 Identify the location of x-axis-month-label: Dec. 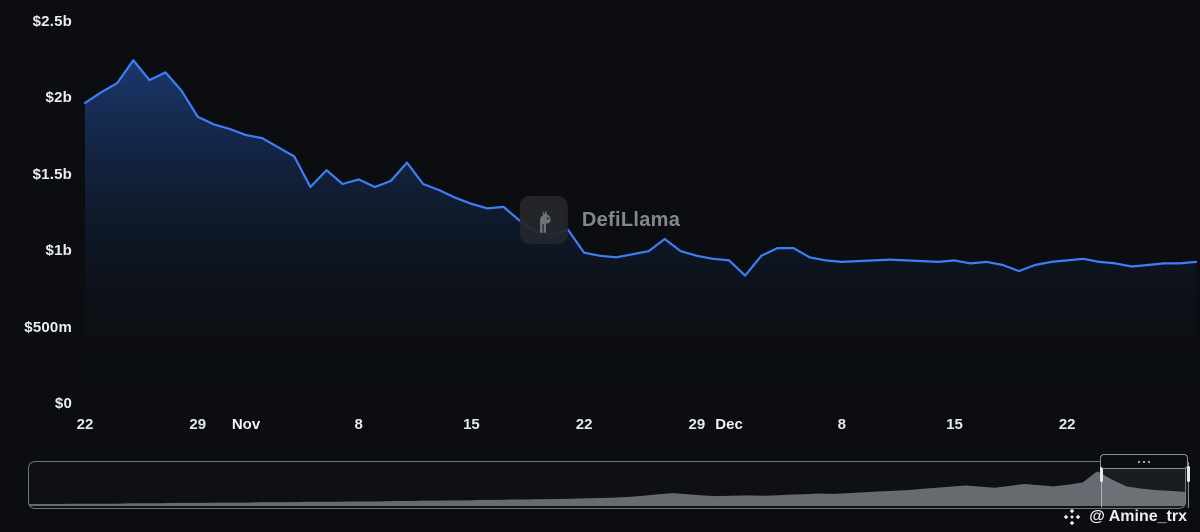
(729, 424).